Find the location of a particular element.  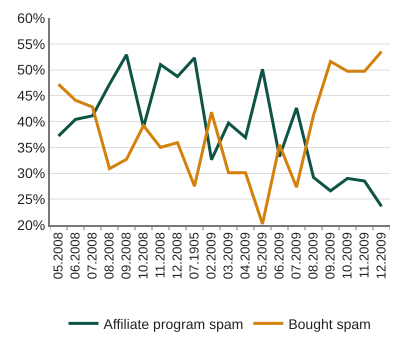

x-tick-label: 12.2008 is located at coordinates (177, 256).